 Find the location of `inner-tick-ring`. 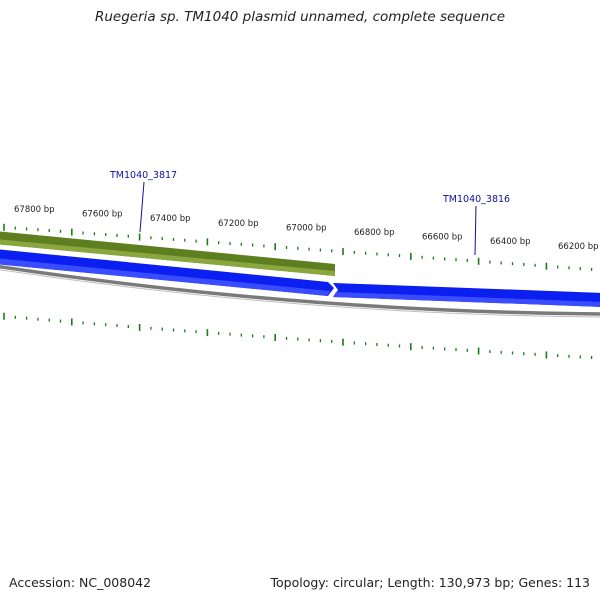

inner-tick-ring is located at coordinates (298, 335).